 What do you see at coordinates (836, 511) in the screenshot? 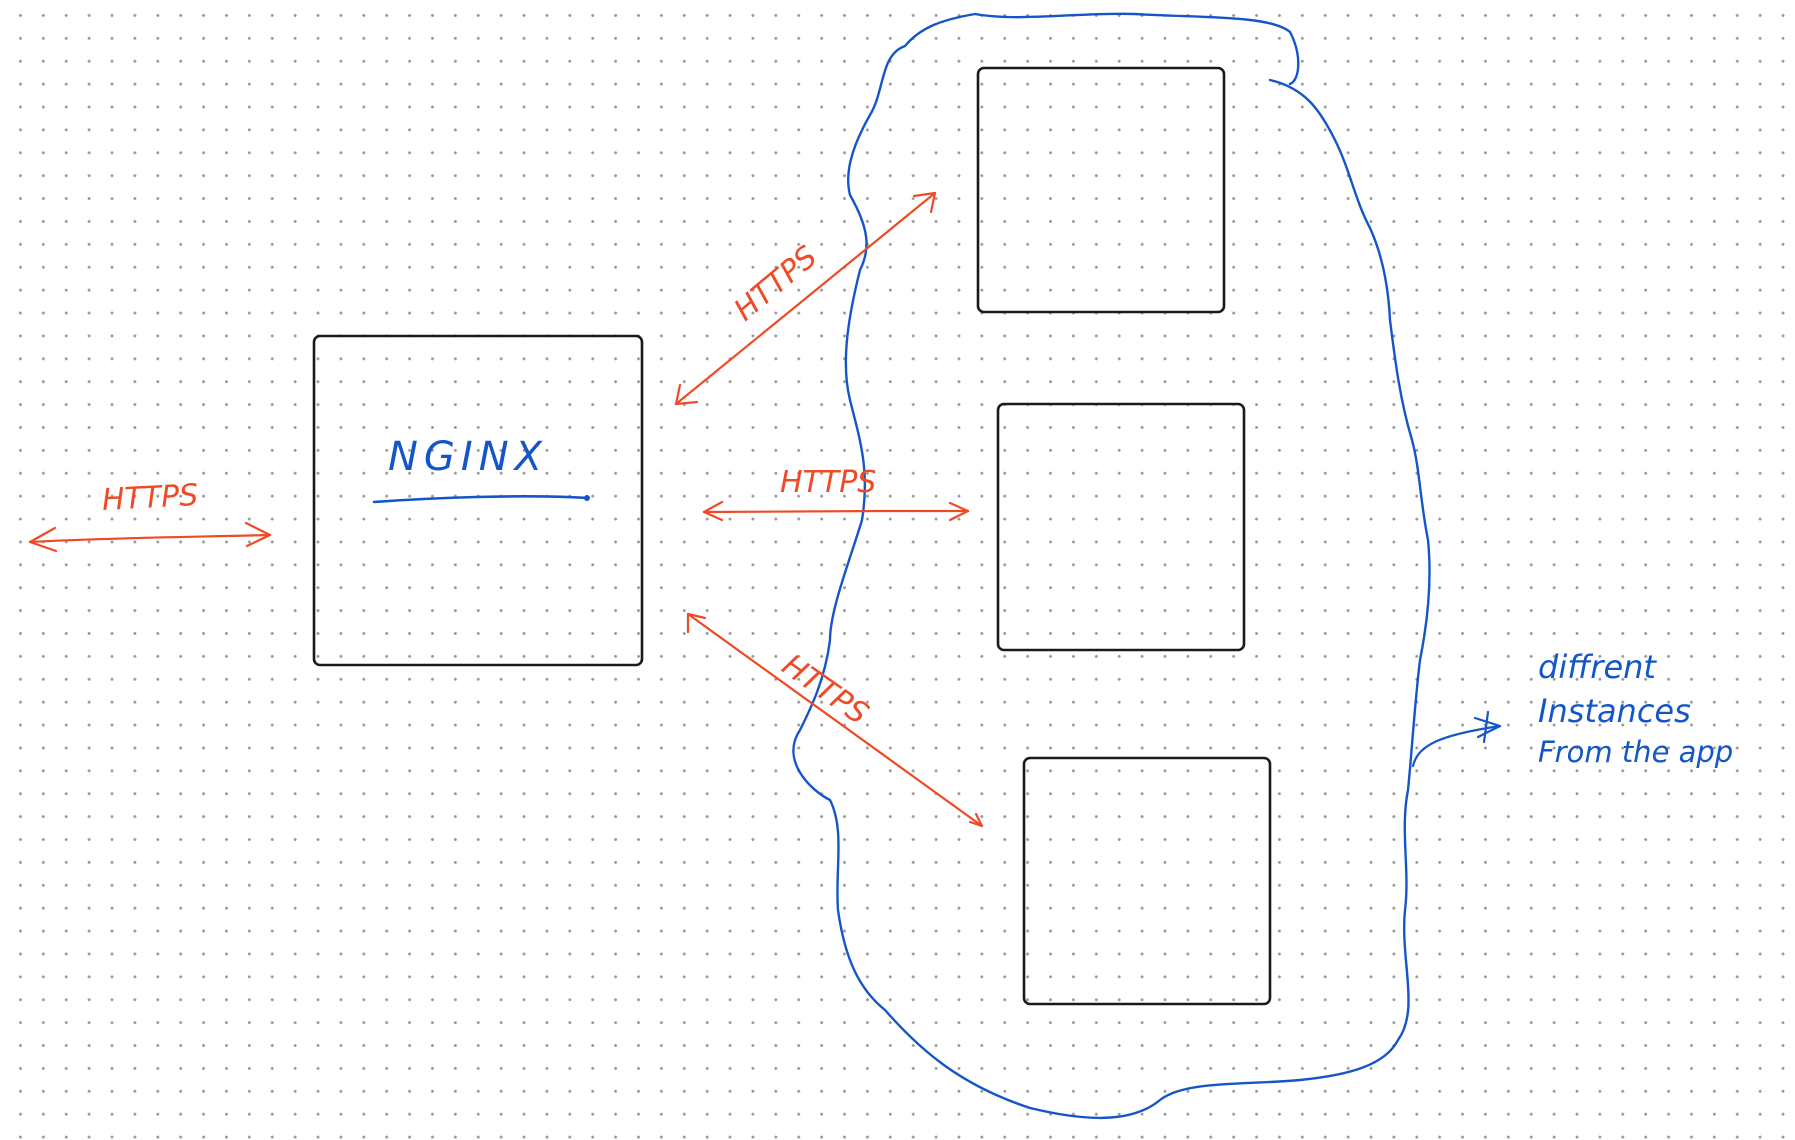
I see `https-arrow-to-middle-instance` at bounding box center [836, 511].